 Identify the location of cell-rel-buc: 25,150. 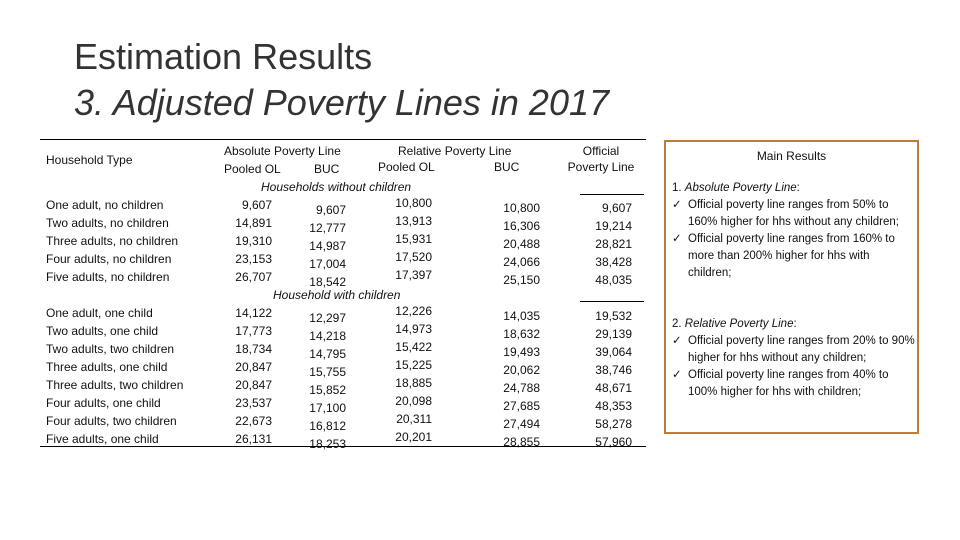
(521, 280).